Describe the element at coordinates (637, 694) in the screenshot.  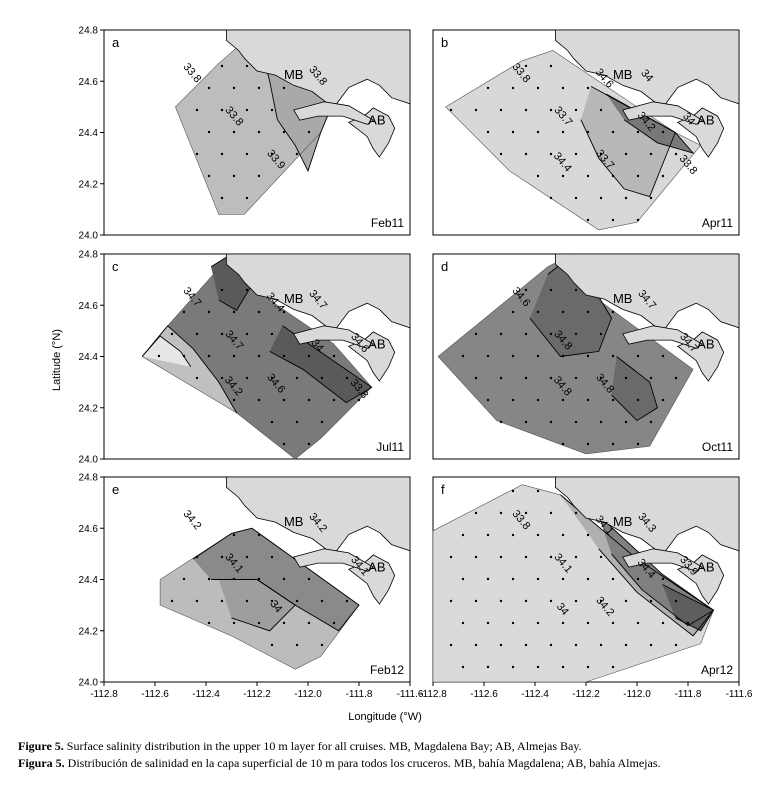
I see `x-tick-label: -112.0` at that location.